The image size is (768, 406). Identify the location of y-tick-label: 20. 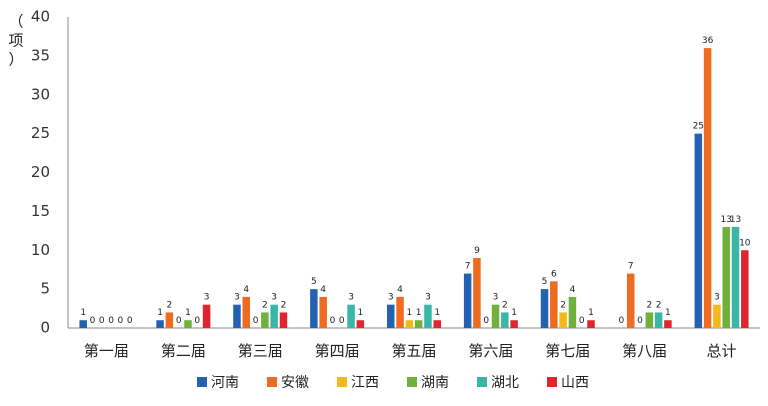
(40, 172).